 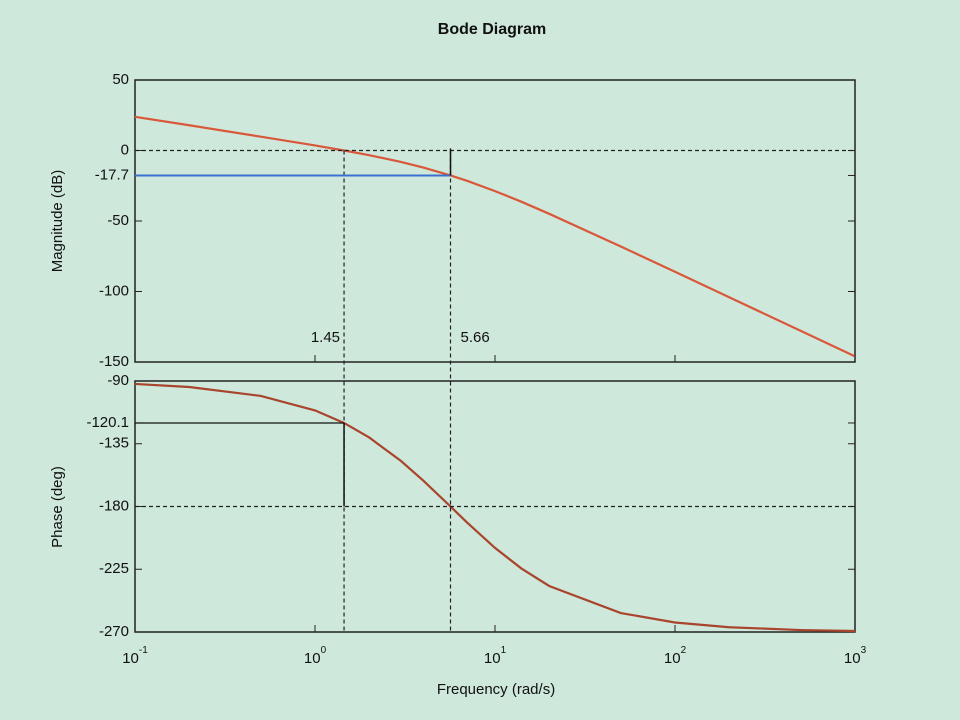 I want to click on y-tick-label: -270, so click(x=114, y=631).